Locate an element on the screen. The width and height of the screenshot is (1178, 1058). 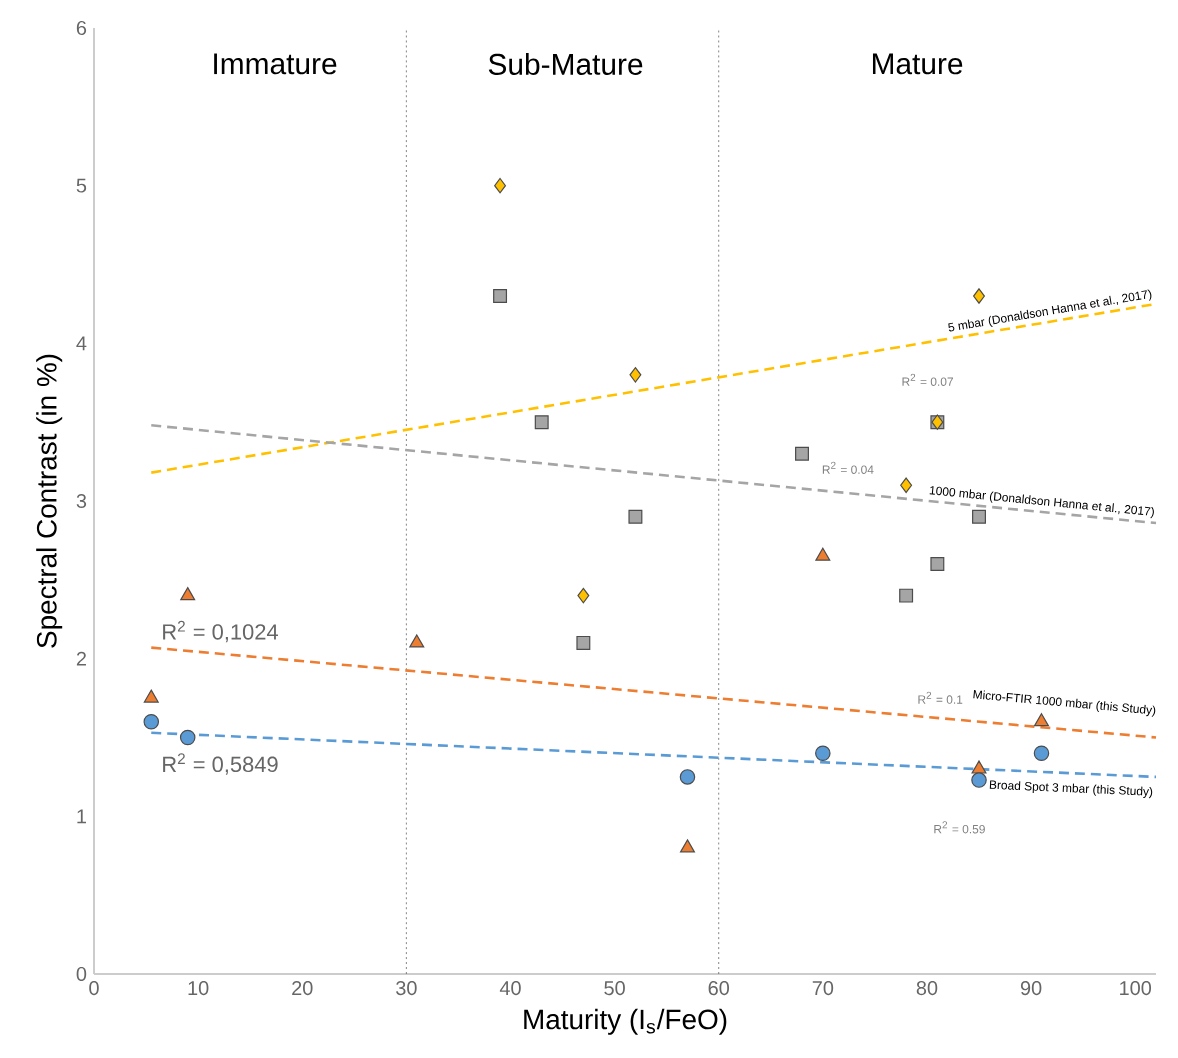
y-tick-label: 4 is located at coordinates (81, 343).